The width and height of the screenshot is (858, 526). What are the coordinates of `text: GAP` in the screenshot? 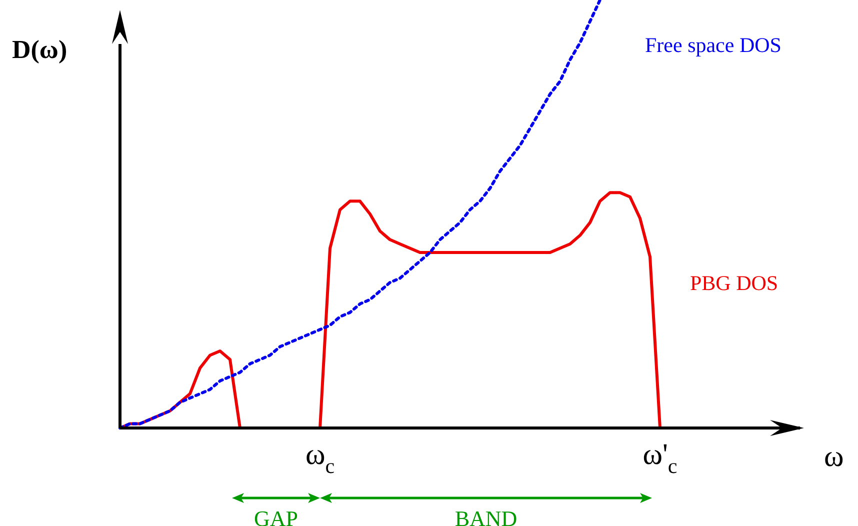 It's located at (276, 516).